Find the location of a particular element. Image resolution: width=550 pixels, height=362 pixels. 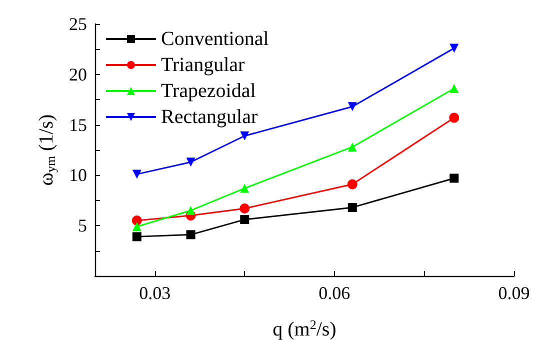

y-tick-label: 5 is located at coordinates (82, 226).